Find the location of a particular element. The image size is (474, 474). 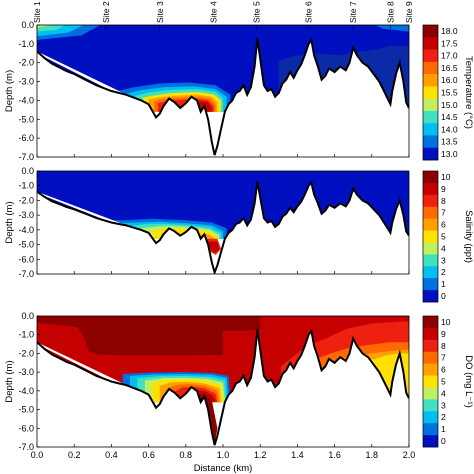

x-tick-label: 0.0 is located at coordinates (37, 455).